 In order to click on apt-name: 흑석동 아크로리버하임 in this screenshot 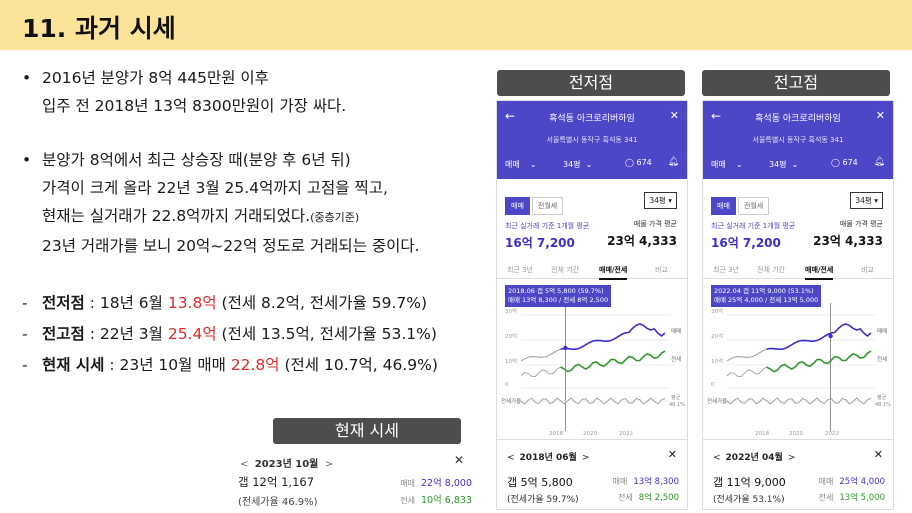, I will do `click(798, 119)`.